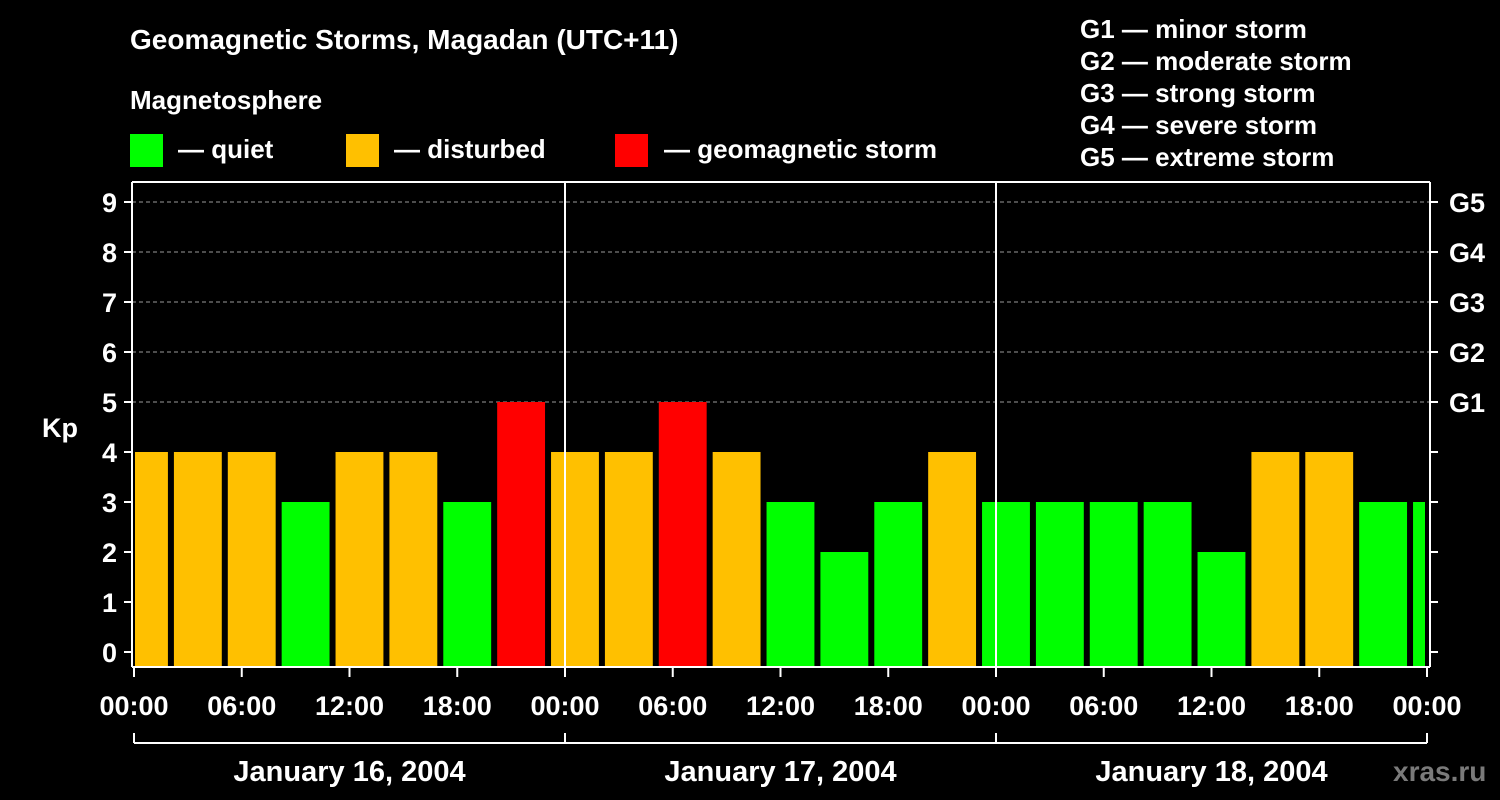  I want to click on x-tick-label-0: 00:00, so click(133, 706).